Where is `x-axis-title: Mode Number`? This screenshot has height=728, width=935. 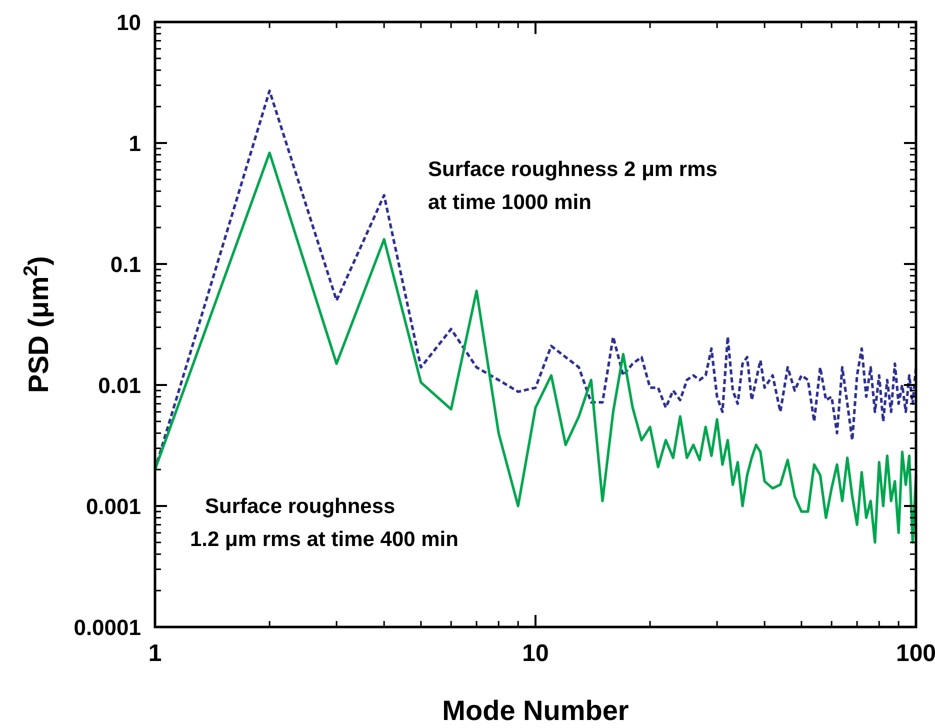 x-axis-title: Mode Number is located at coordinates (535, 710).